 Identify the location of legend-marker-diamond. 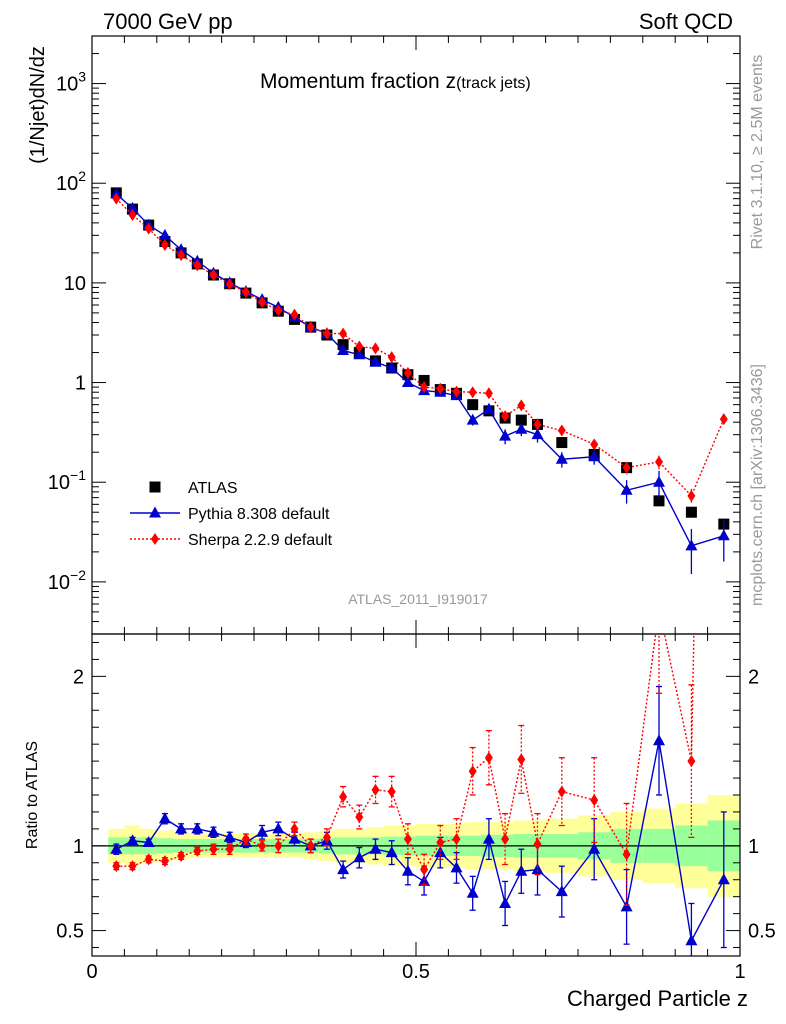
(155, 539).